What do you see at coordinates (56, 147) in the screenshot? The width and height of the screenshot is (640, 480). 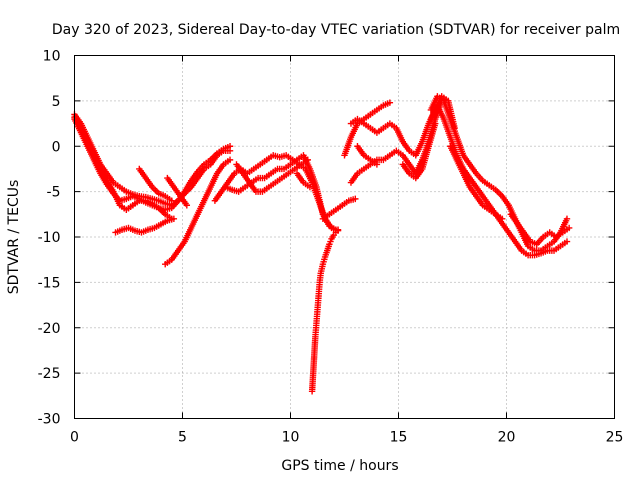 I see `y-tick-label: 0` at bounding box center [56, 147].